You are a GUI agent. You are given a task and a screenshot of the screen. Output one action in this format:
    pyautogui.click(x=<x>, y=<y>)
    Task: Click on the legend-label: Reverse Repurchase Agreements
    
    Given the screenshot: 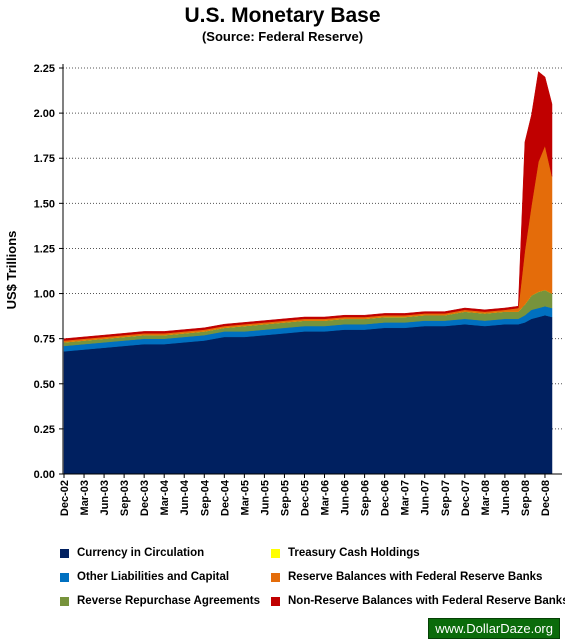 What is the action you would take?
    pyautogui.click(x=169, y=601)
    